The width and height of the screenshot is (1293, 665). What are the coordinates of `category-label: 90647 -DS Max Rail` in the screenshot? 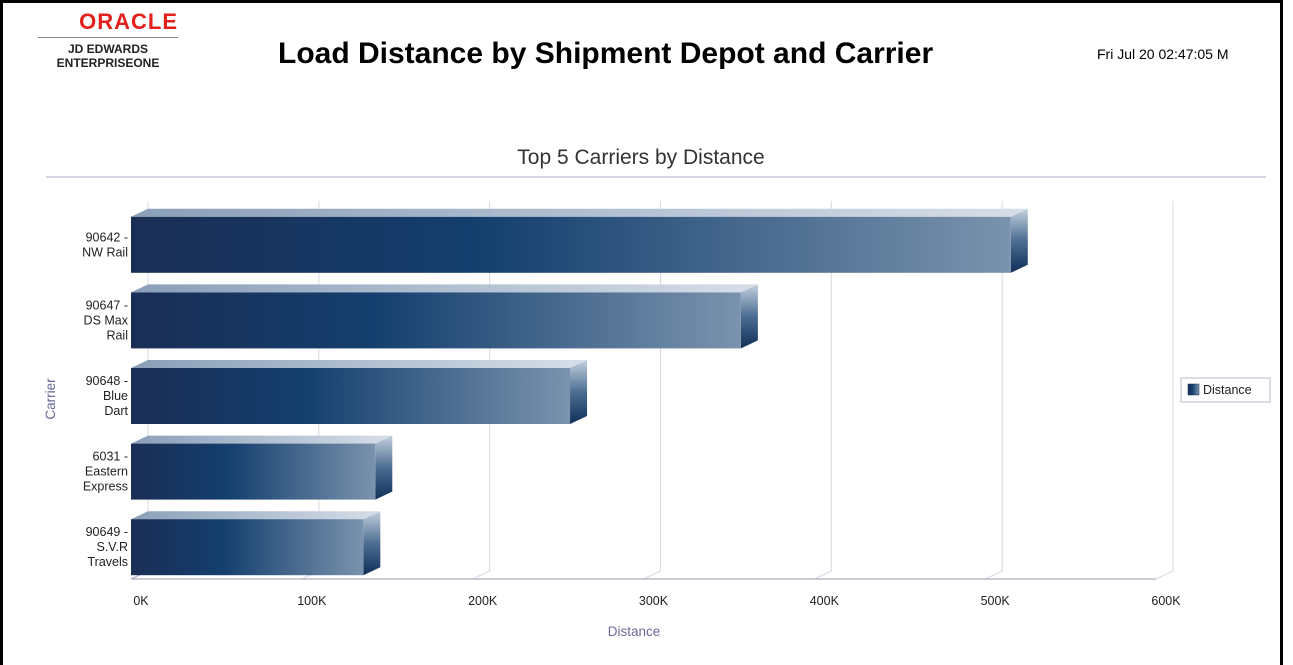 It's located at (106, 320).